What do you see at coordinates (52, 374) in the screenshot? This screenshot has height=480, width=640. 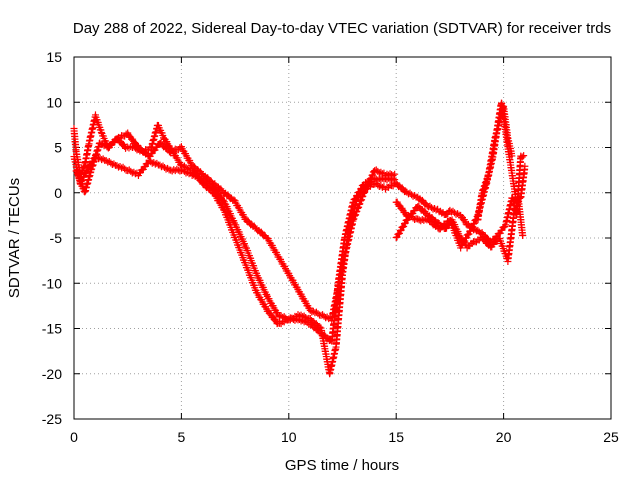 I see `y-tick-label: -20` at bounding box center [52, 374].